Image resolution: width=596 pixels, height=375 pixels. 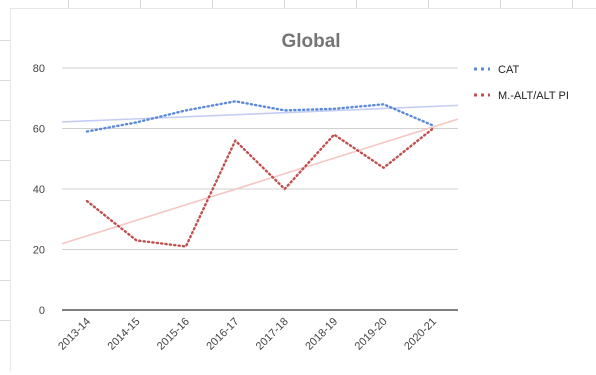 What do you see at coordinates (42, 311) in the screenshot?
I see `y-tick-label: 0` at bounding box center [42, 311].